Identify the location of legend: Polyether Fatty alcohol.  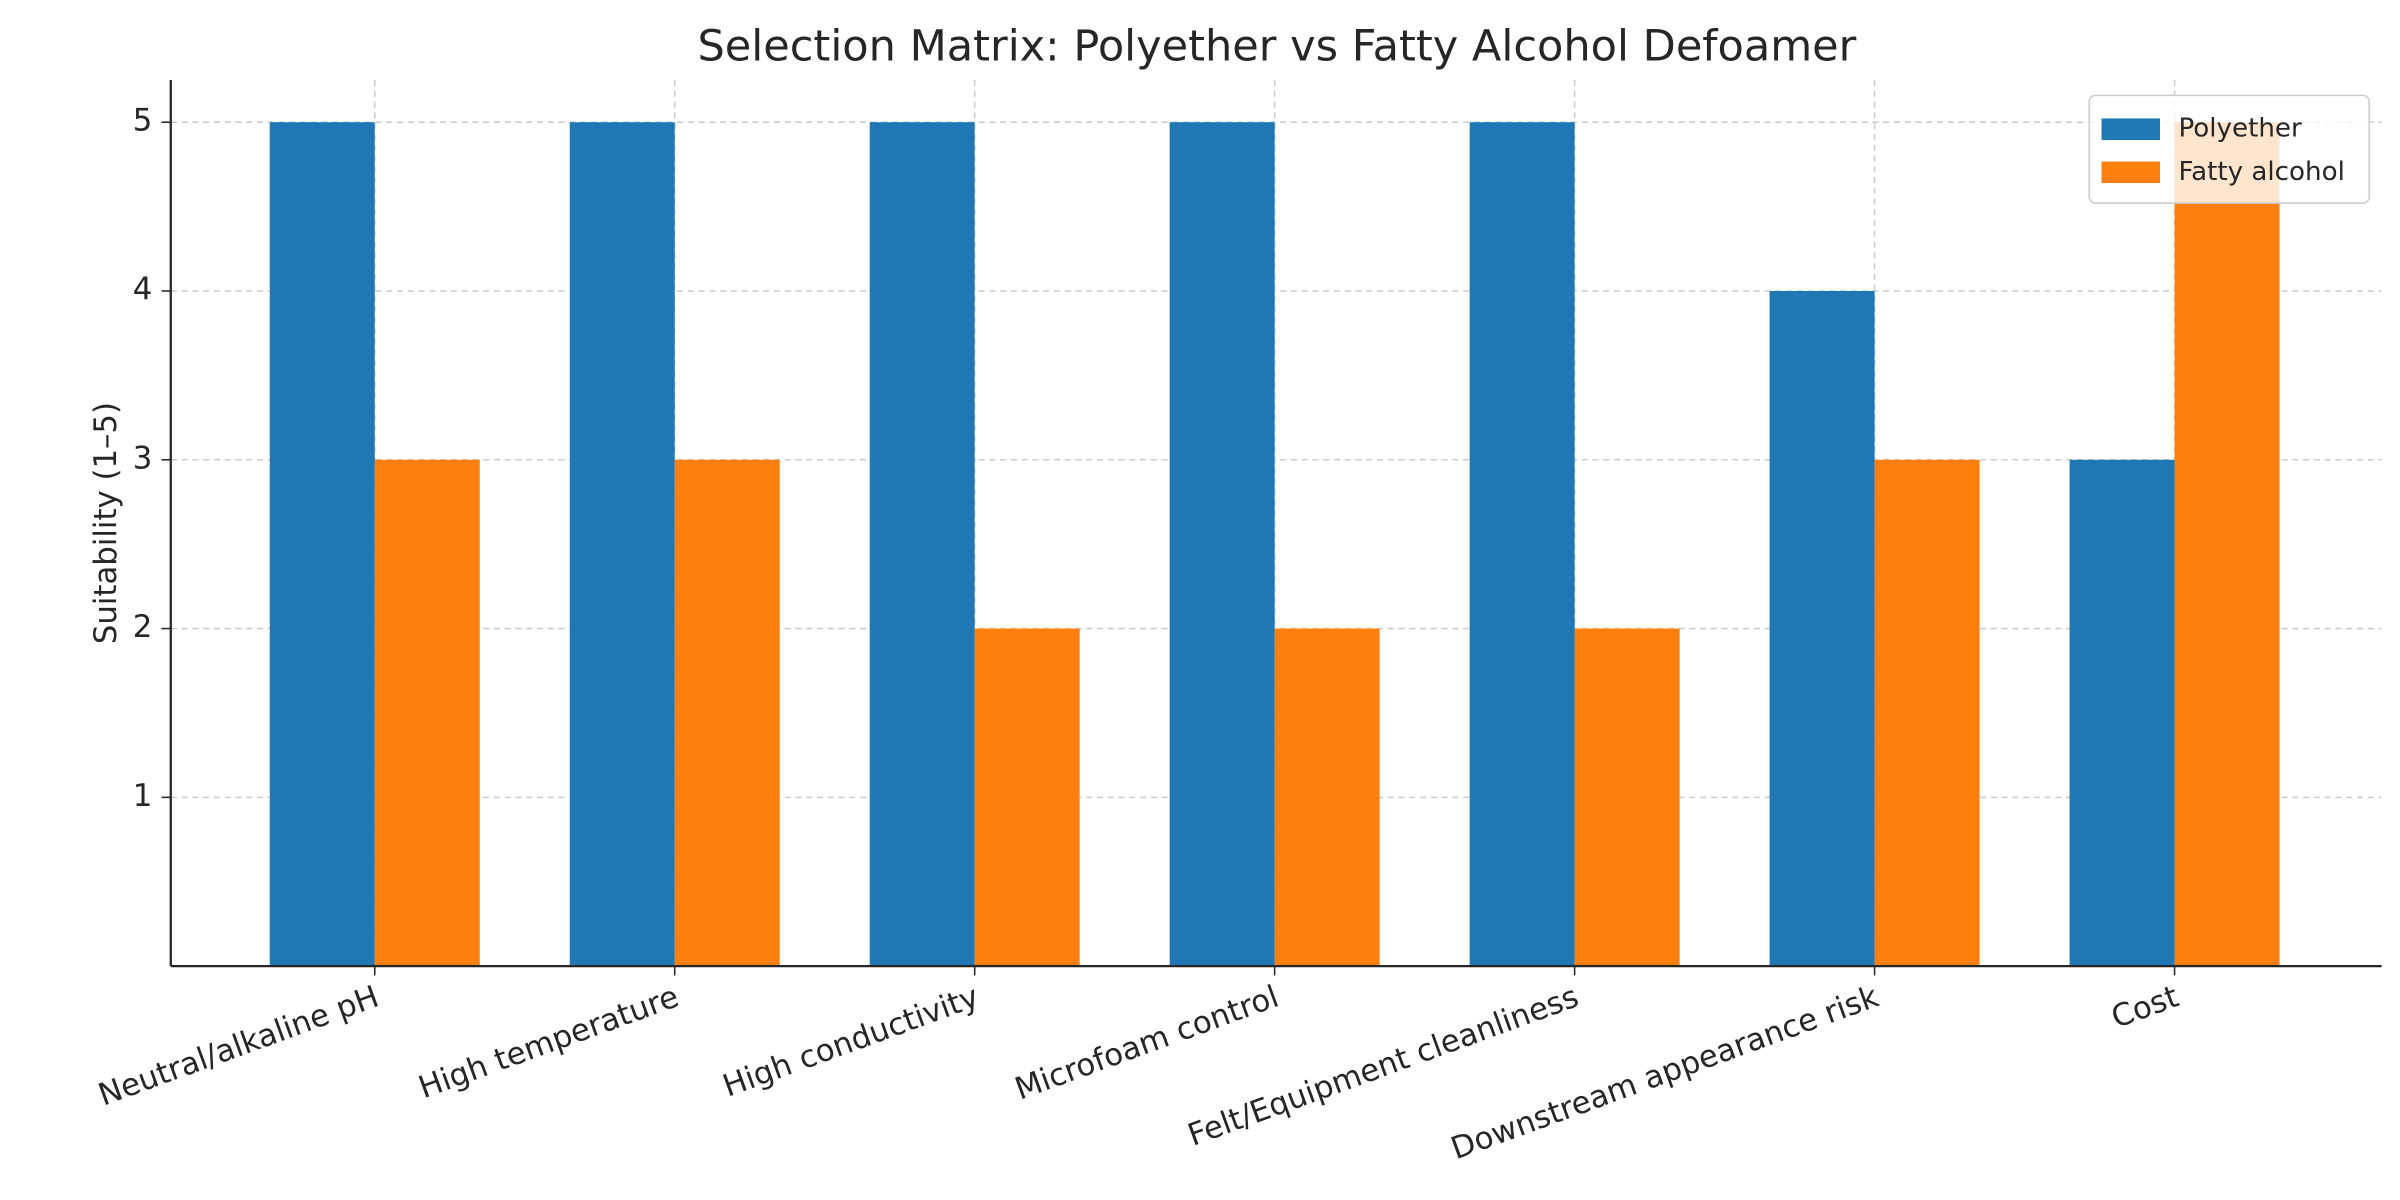
(2229, 149).